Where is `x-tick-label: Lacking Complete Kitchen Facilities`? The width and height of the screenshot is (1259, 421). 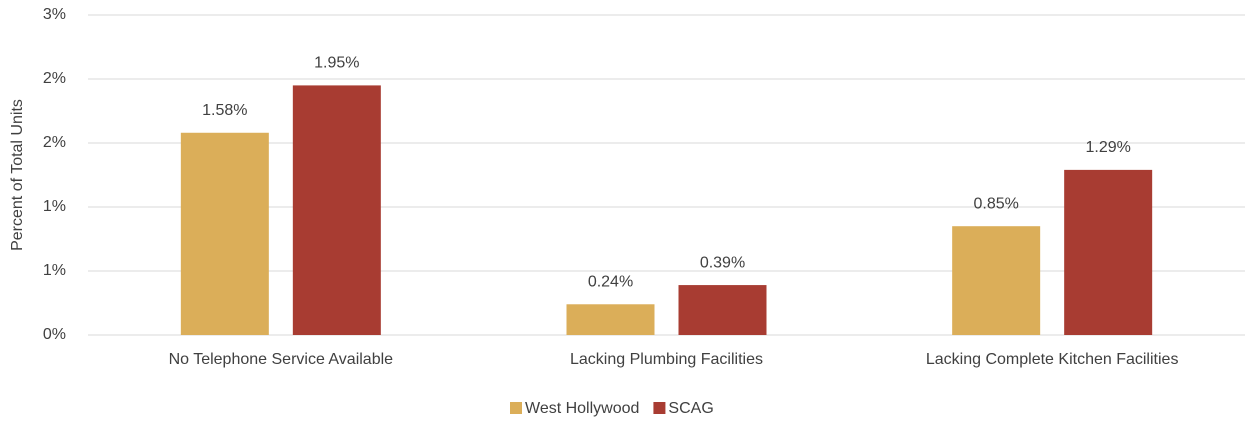 x-tick-label: Lacking Complete Kitchen Facilities is located at coordinates (1052, 359).